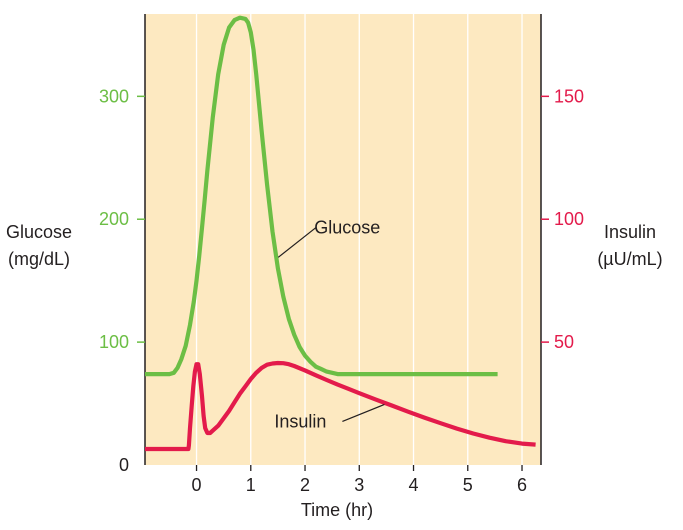  I want to click on x-tick-label-6: 6, so click(522, 485).